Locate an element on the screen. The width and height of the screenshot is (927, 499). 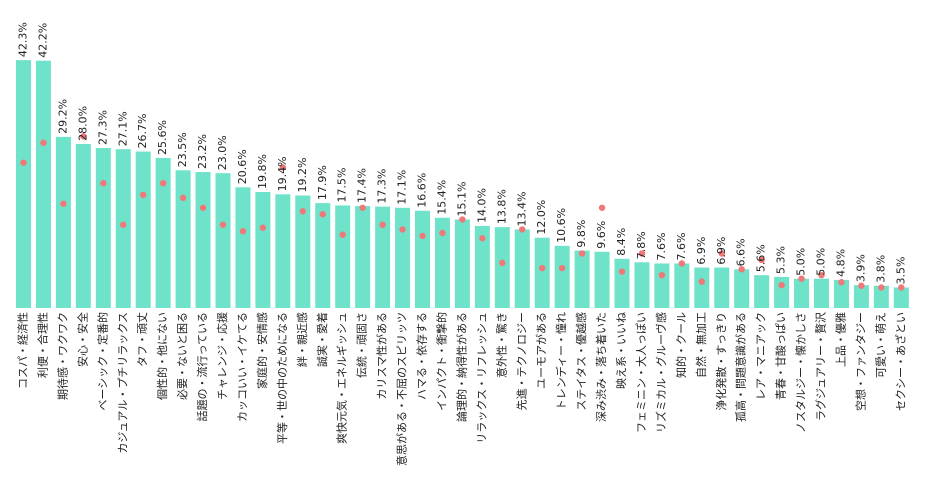
category-label: 上品・優雅 is located at coordinates (840, 339).